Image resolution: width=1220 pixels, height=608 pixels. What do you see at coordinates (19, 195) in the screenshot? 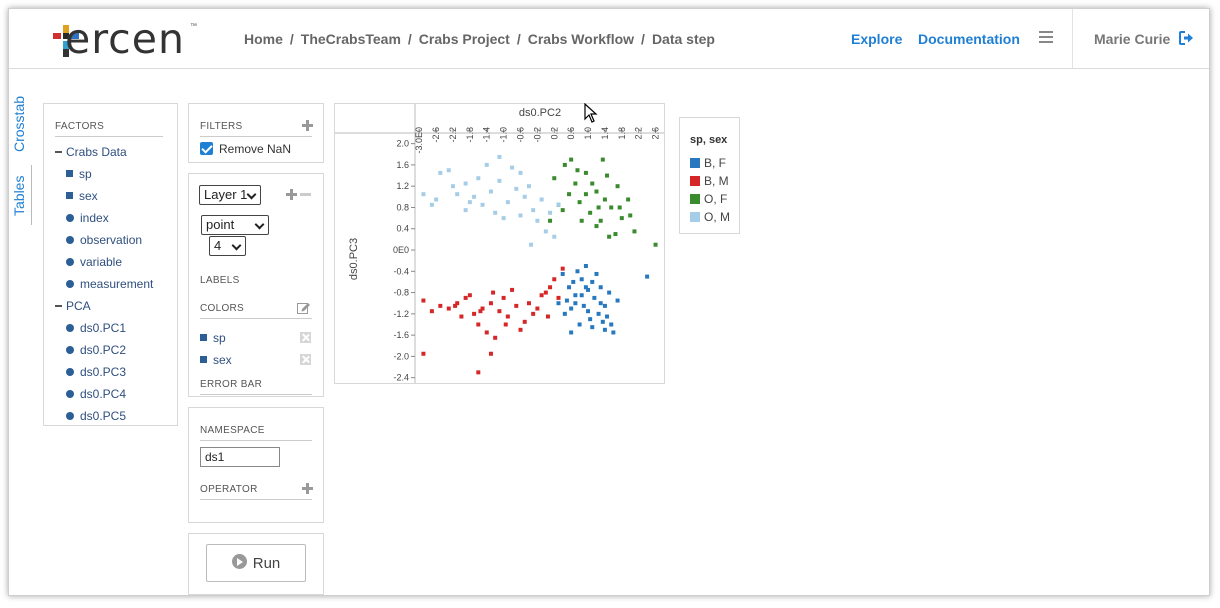
I see `tab-tables: Tables` at bounding box center [19, 195].